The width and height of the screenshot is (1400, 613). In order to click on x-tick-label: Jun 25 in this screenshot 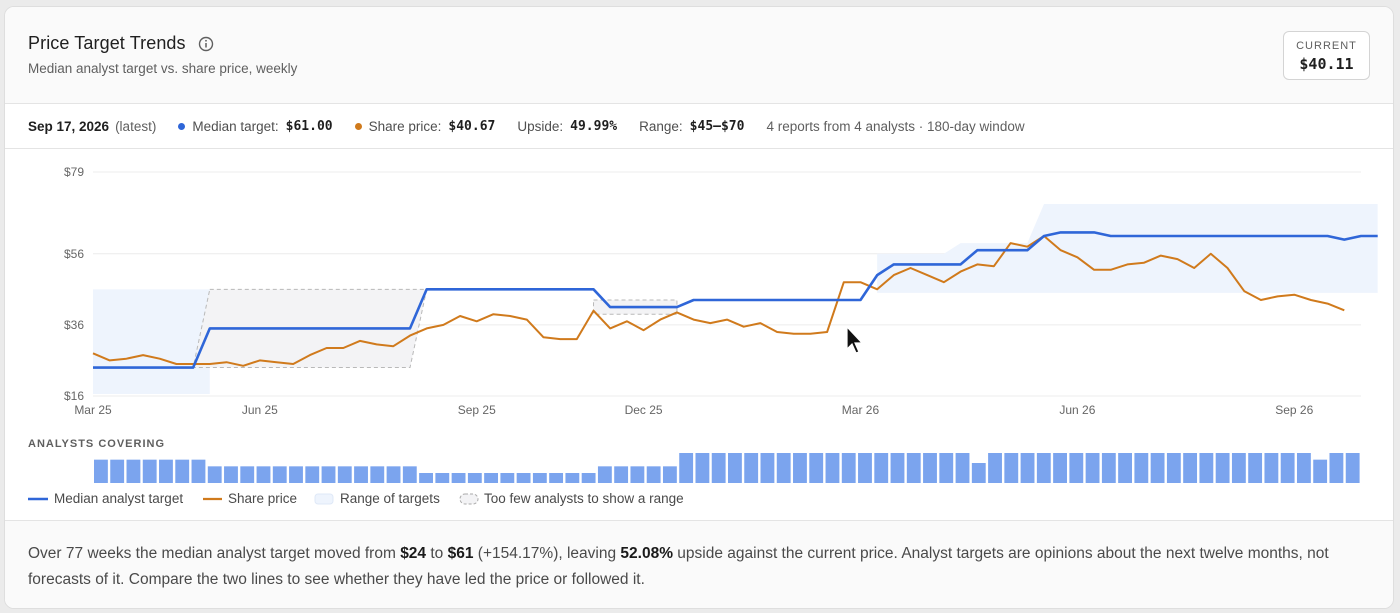, I will do `click(260, 410)`.